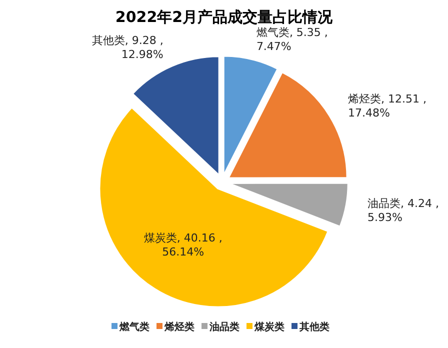  I want to click on data-label: 燃气类, 5.35 , 7.47%, so click(292, 40).